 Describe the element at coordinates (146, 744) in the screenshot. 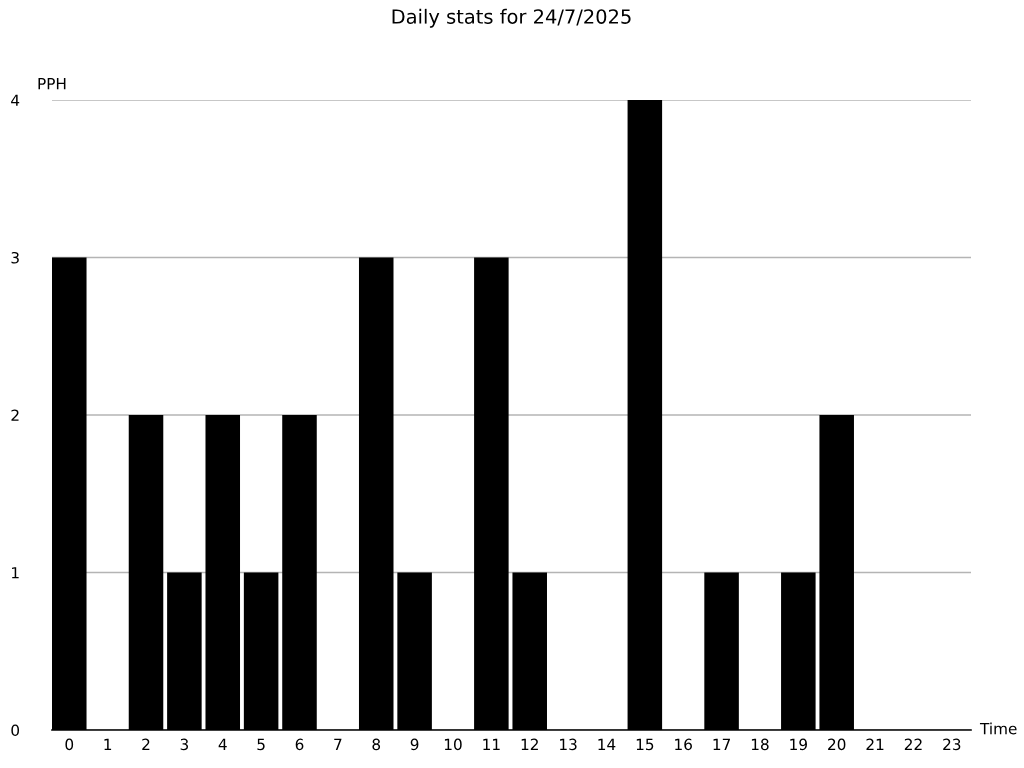

I see `x-tick-label: 2` at that location.